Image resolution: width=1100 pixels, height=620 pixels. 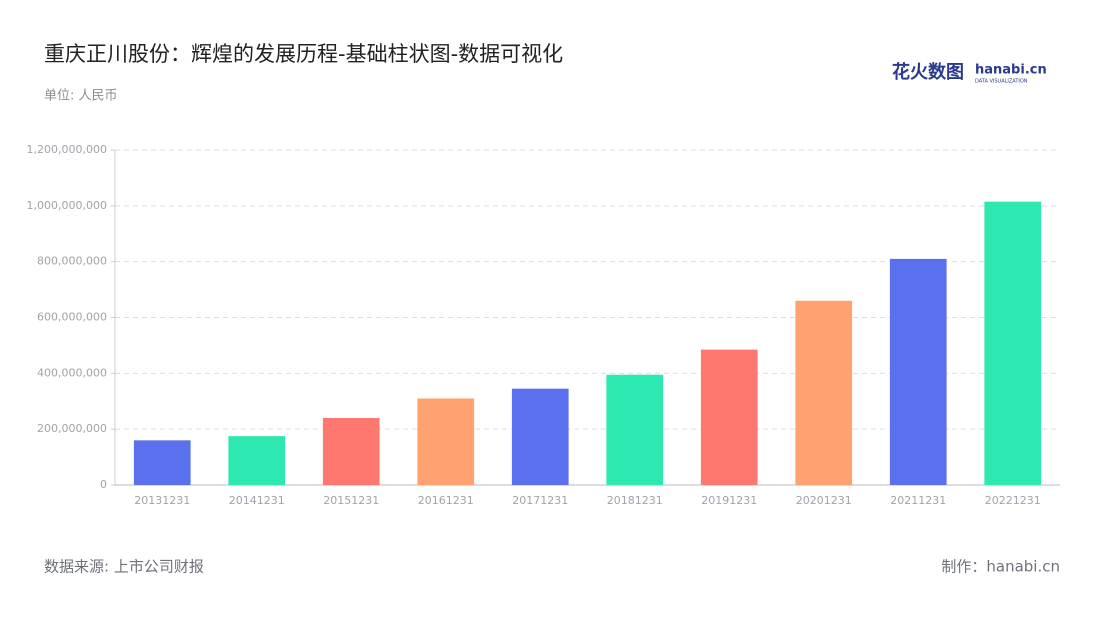 What do you see at coordinates (635, 500) in the screenshot?
I see `x-tick-label: 20181231` at bounding box center [635, 500].